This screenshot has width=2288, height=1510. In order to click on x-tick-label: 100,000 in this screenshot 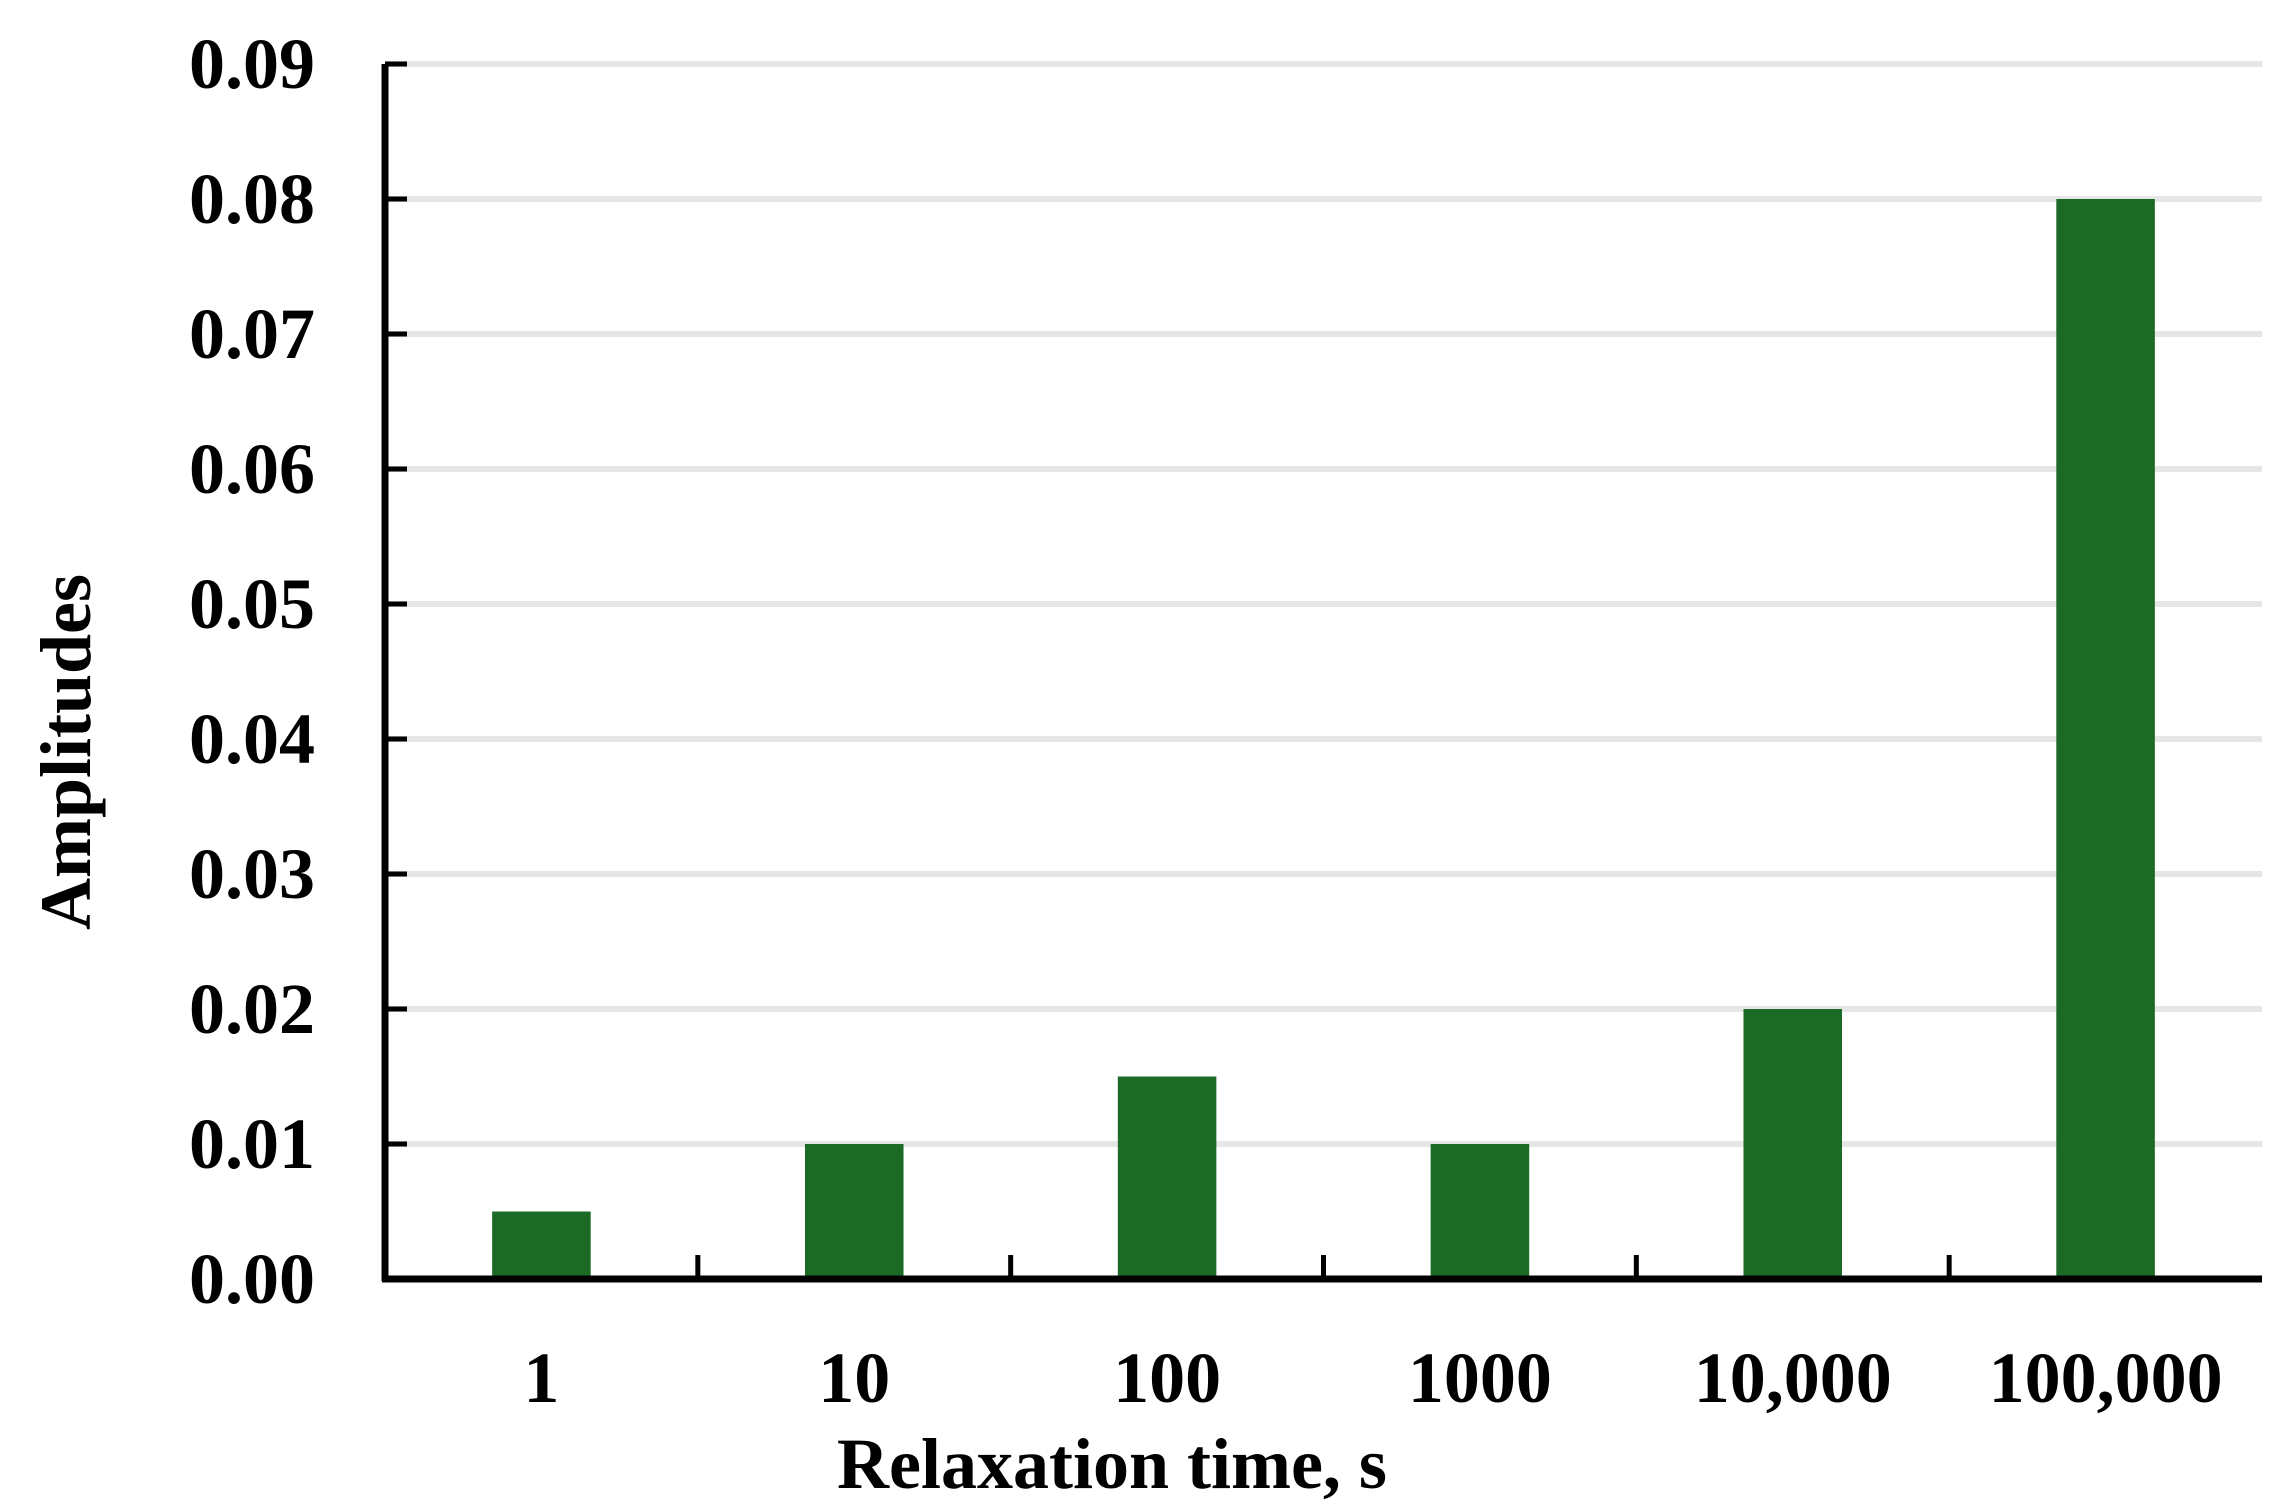, I will do `click(2106, 1378)`.